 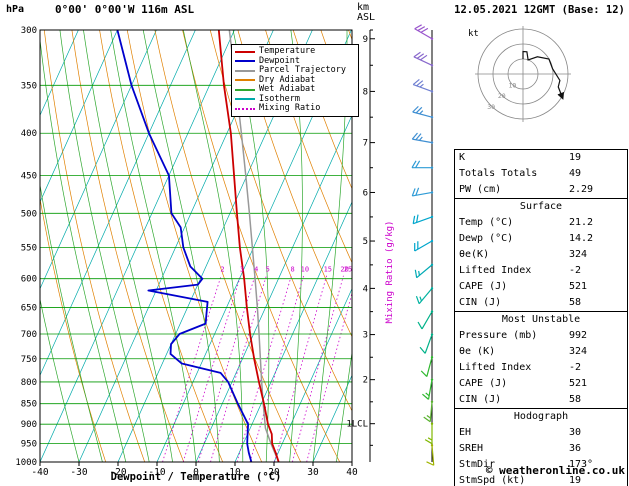 I want to click on stat-value: 14.2, so click(x=581, y=238).